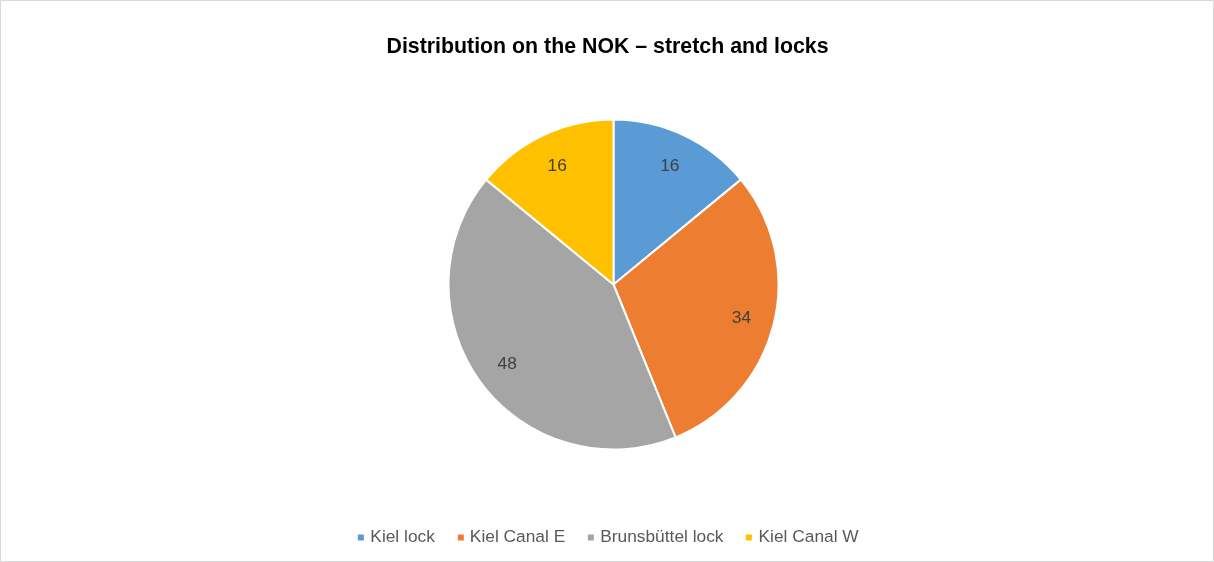 The height and width of the screenshot is (562, 1214). What do you see at coordinates (507, 362) in the screenshot?
I see `data-label: 48` at bounding box center [507, 362].